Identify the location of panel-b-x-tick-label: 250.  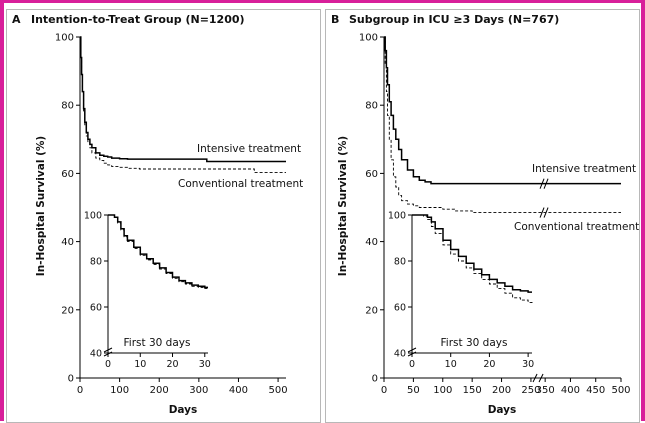
(530, 390).